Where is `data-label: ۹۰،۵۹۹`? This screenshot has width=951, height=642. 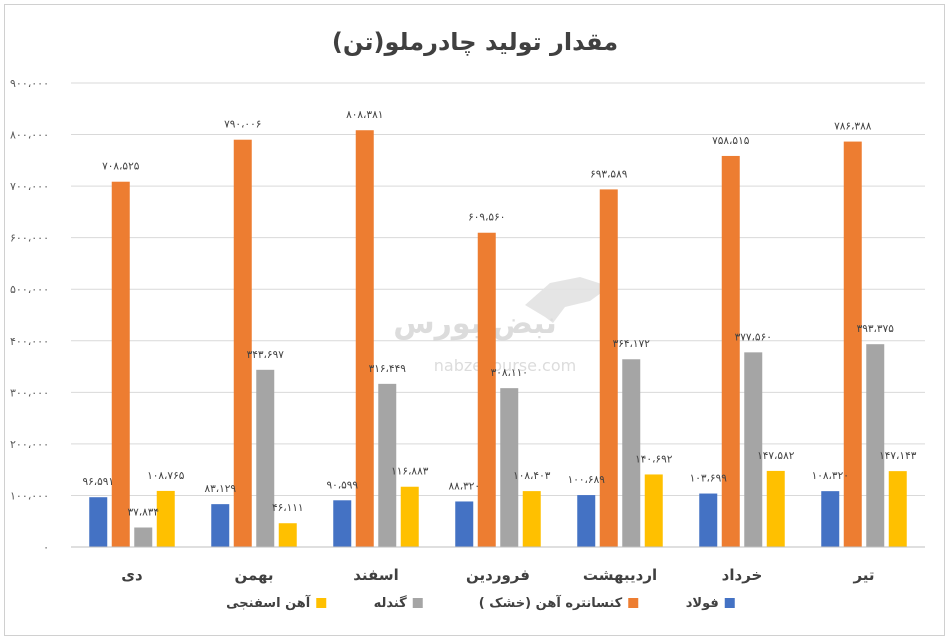 data-label: ۹۰،۵۹۹ is located at coordinates (342, 485).